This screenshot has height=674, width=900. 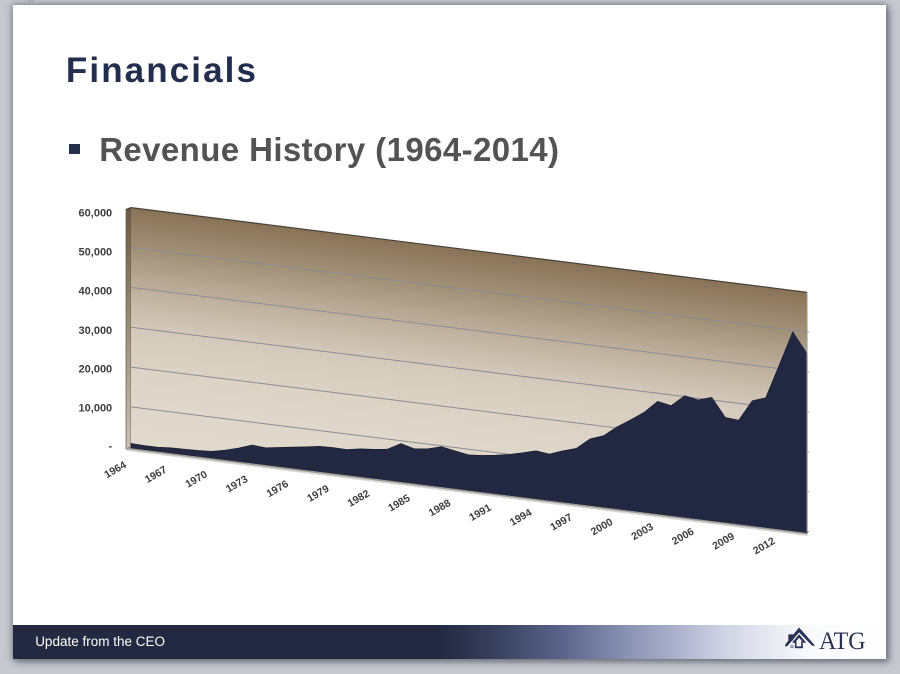 What do you see at coordinates (96, 213) in the screenshot?
I see `svg-text: 60,000` at bounding box center [96, 213].